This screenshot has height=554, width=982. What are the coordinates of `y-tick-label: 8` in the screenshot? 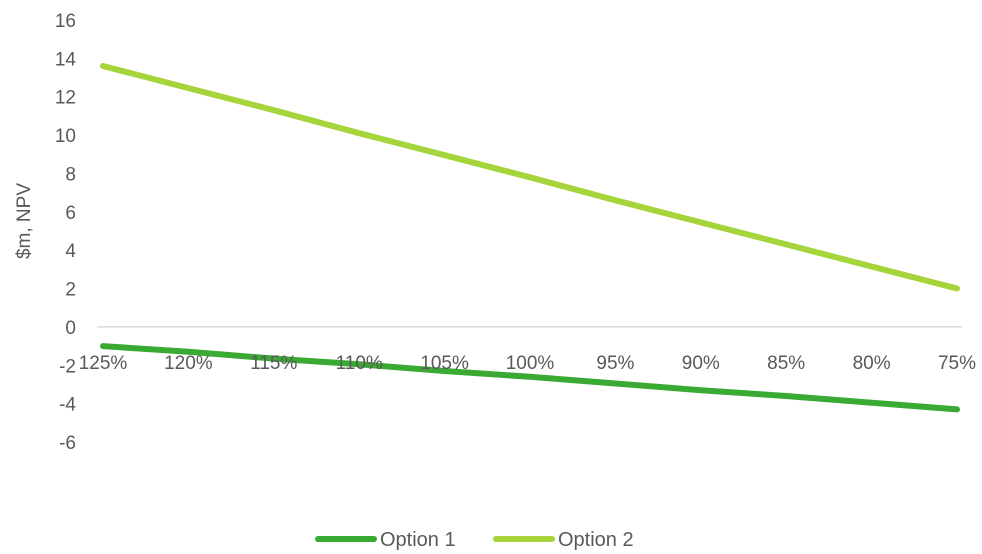 It's located at (70, 174).